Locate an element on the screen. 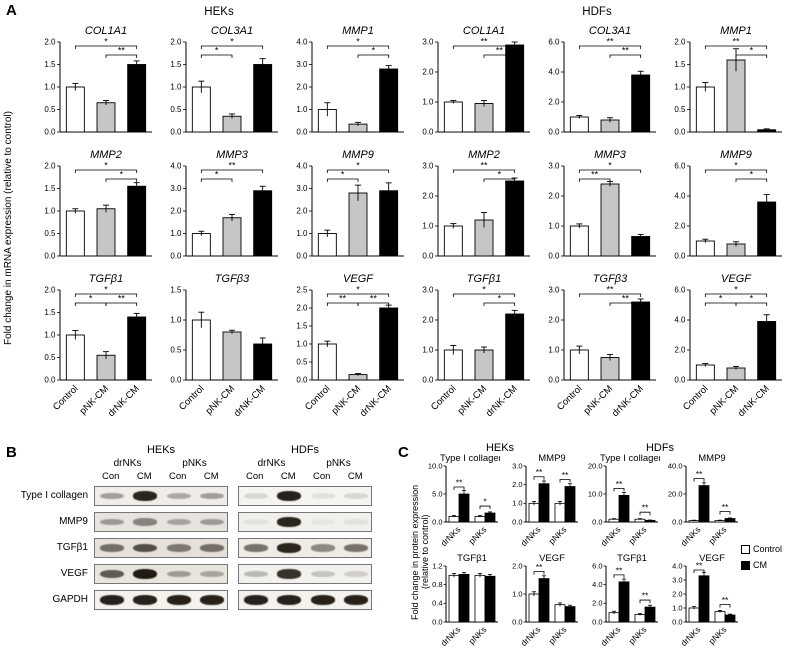 The width and height of the screenshot is (794, 662). blot-box-hdfs-row0 is located at coordinates (305, 496).